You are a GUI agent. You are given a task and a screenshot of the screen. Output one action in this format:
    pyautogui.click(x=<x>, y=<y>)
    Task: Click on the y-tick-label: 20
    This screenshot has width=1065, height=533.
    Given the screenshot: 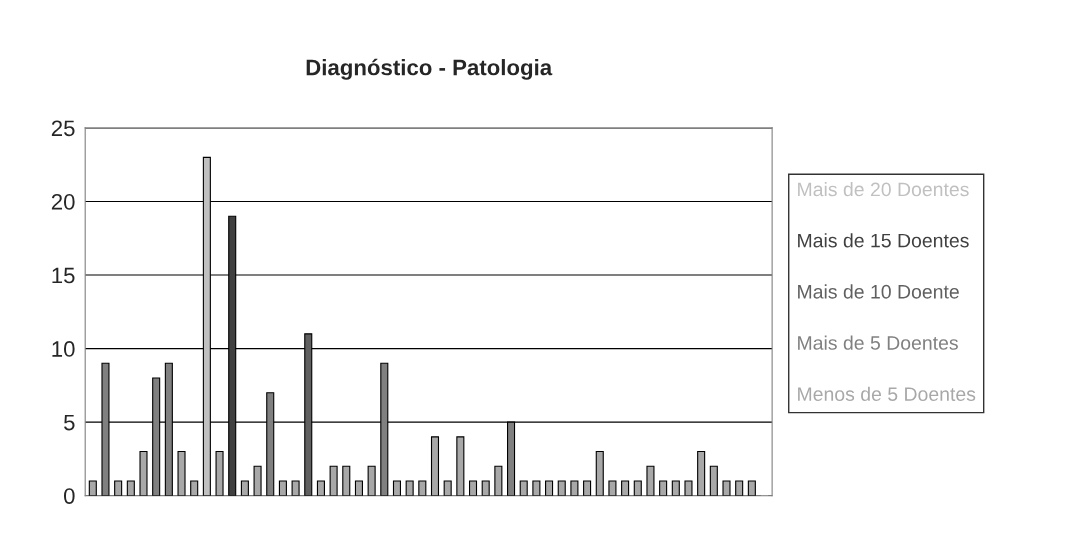 What is the action you would take?
    pyautogui.click(x=63, y=202)
    